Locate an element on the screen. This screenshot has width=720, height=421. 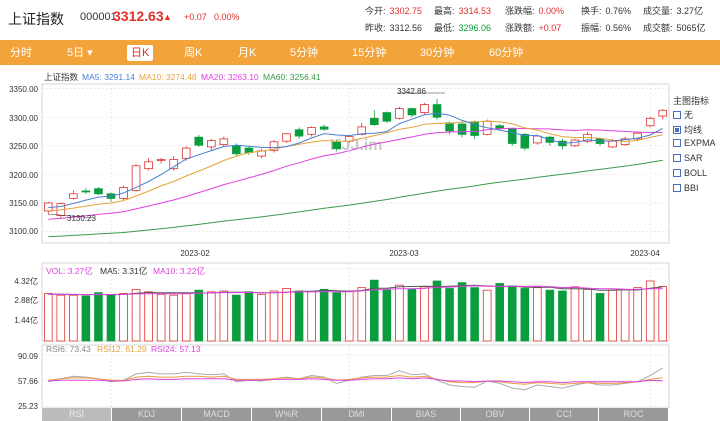
tab-intraday: 分时 is located at coordinates (21, 53).